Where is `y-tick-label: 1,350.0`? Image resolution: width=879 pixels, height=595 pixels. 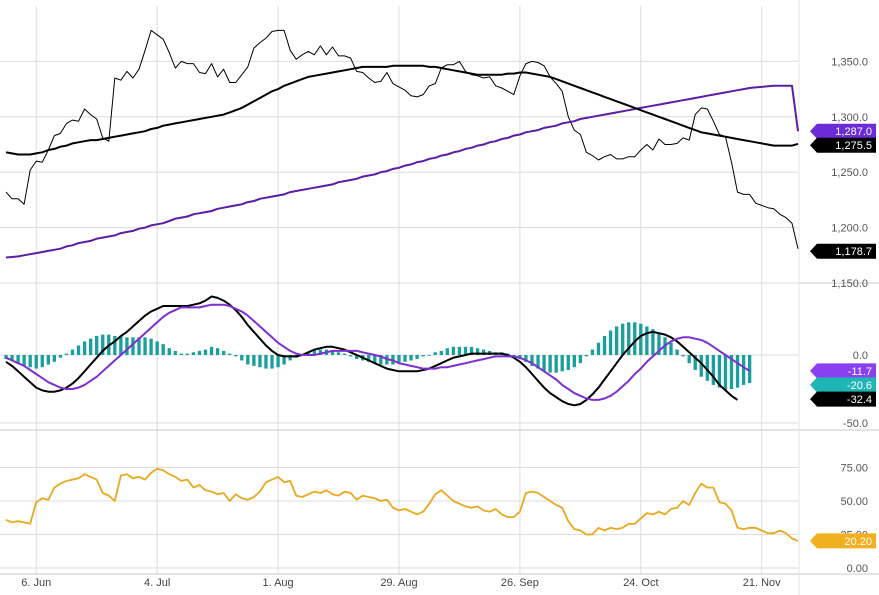 y-tick-label: 1,350.0 is located at coordinates (849, 62).